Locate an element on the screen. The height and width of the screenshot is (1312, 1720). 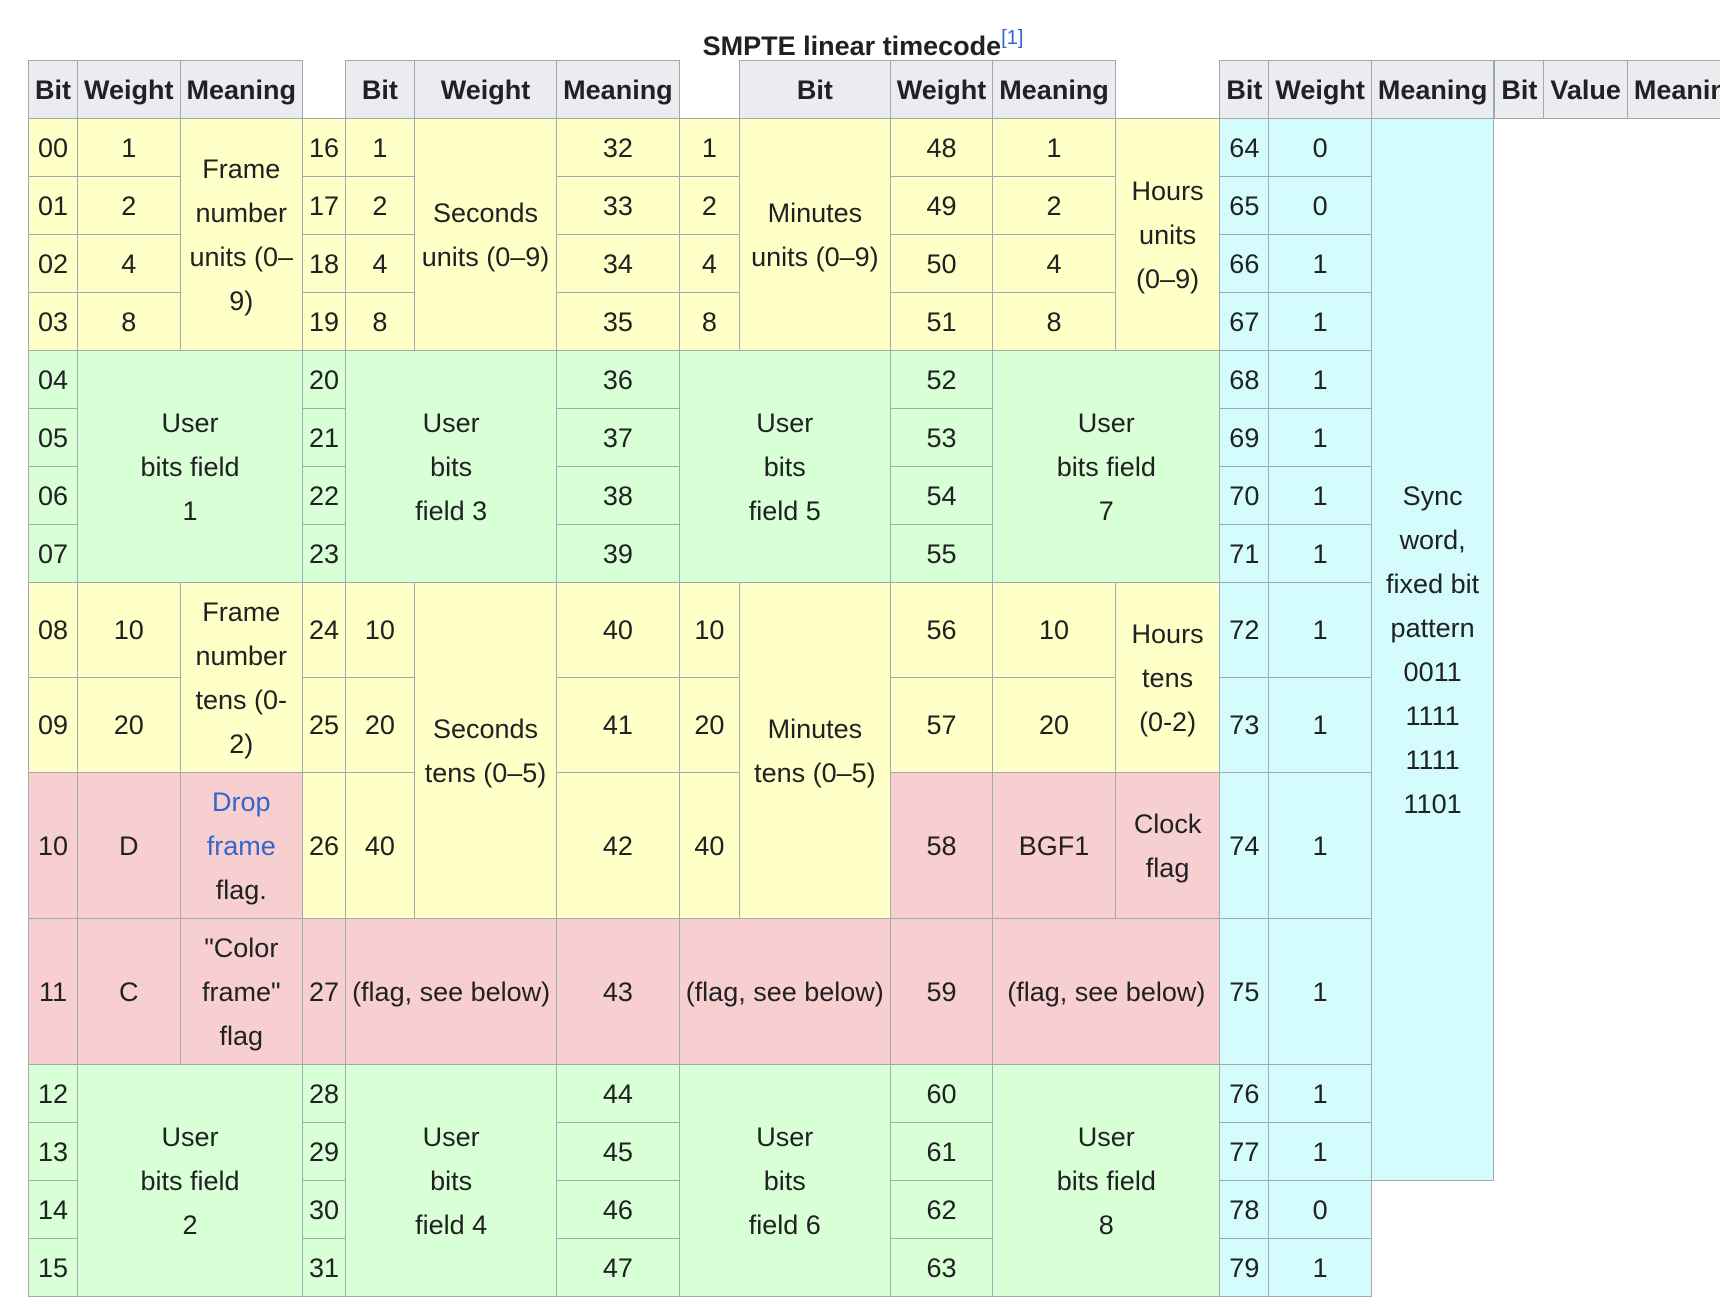
bit-cell: 36 is located at coordinates (618, 379).